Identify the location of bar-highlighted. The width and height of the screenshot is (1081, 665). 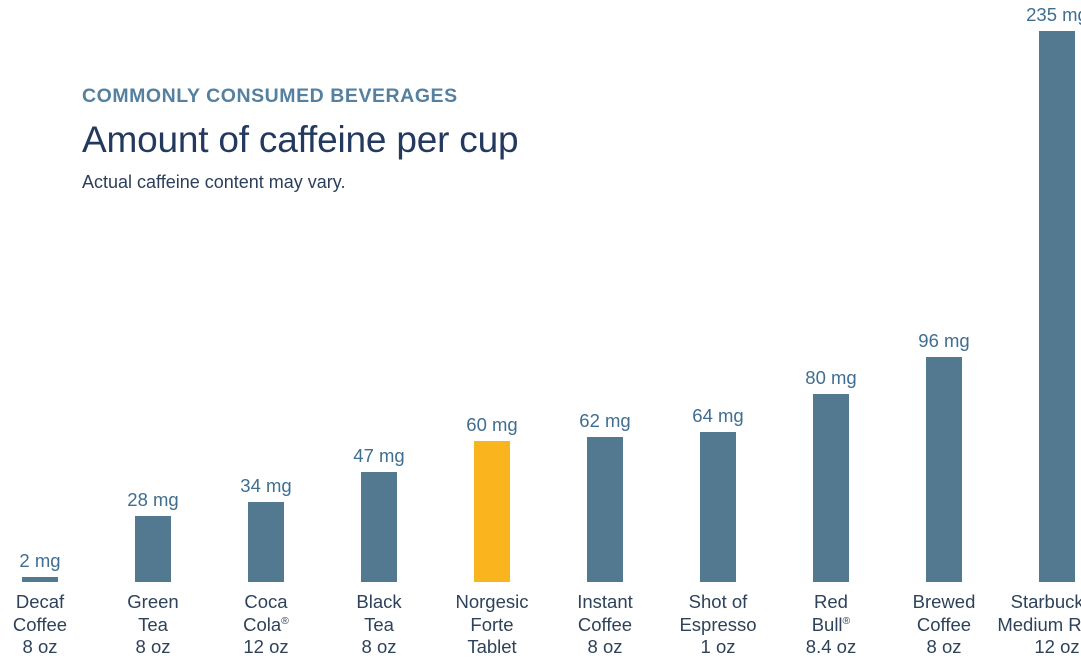
(492, 511).